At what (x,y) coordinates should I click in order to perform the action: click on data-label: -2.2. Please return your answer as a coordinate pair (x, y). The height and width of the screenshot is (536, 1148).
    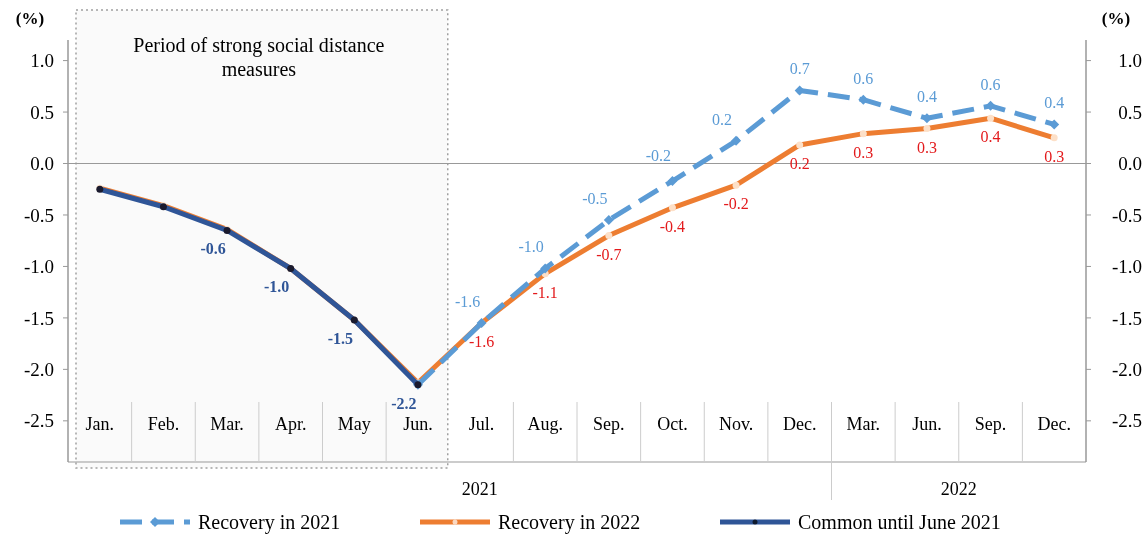
    Looking at the image, I should click on (404, 403).